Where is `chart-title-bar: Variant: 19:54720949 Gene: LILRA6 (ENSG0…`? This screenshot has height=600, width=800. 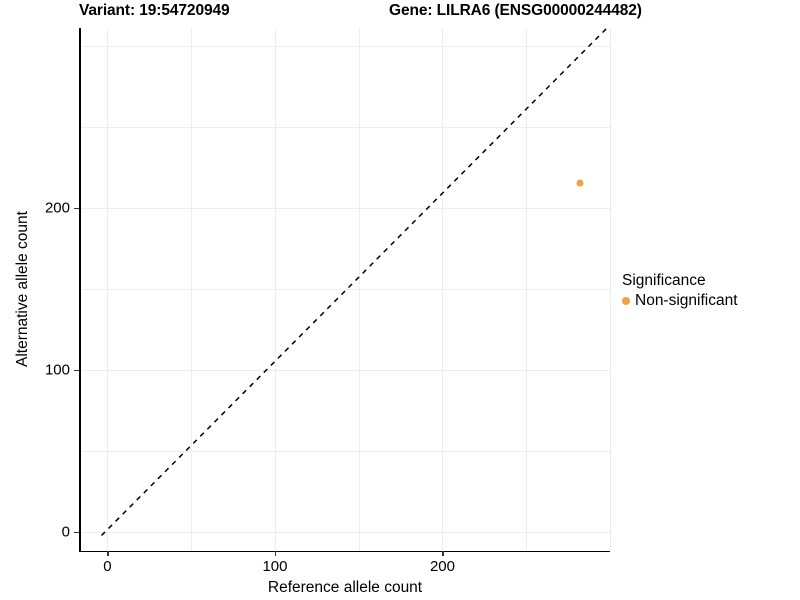
chart-title-bar: Variant: 19:54720949 Gene: LILRA6 (ENSG0… is located at coordinates (400, 13).